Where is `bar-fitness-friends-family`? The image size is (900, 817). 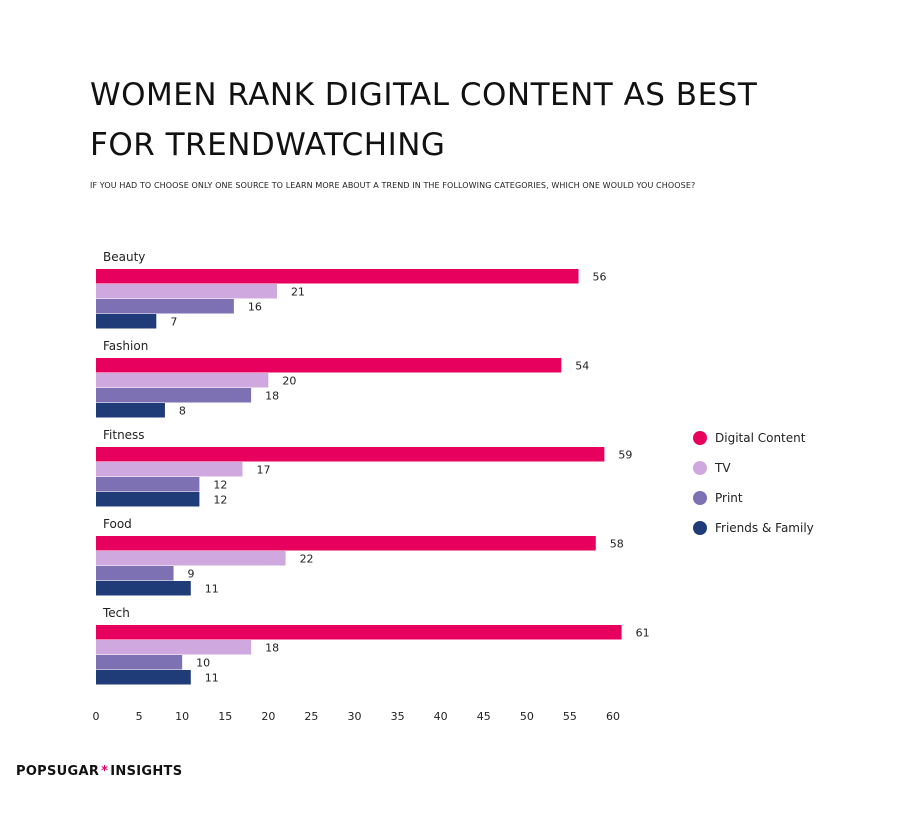
bar-fitness-friends-family is located at coordinates (148, 499).